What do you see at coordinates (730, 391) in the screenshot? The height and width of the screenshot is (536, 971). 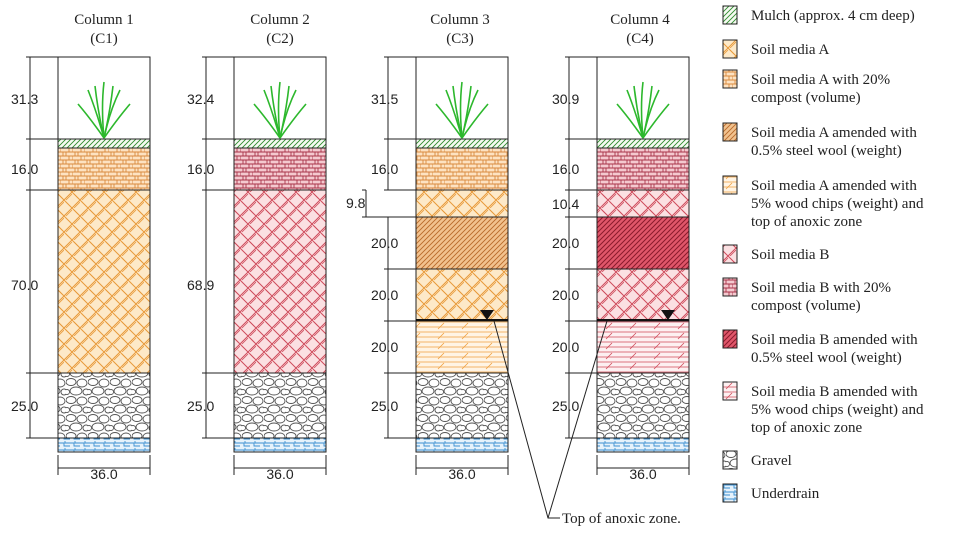 I see `legend-swatch-soilBwood` at bounding box center [730, 391].